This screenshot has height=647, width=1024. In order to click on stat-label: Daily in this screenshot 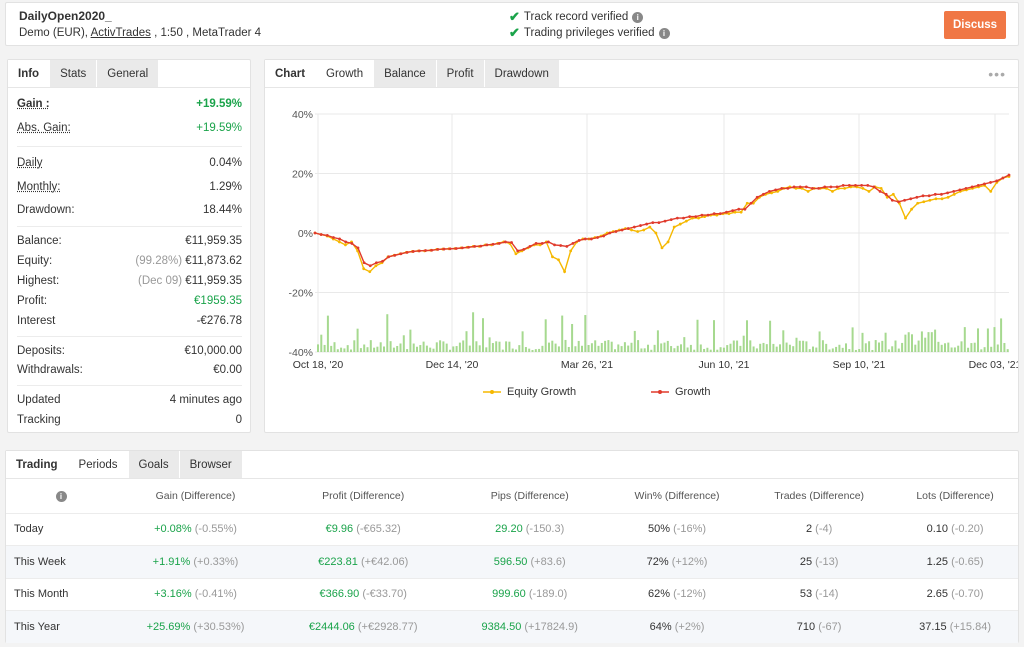, I will do `click(30, 163)`.